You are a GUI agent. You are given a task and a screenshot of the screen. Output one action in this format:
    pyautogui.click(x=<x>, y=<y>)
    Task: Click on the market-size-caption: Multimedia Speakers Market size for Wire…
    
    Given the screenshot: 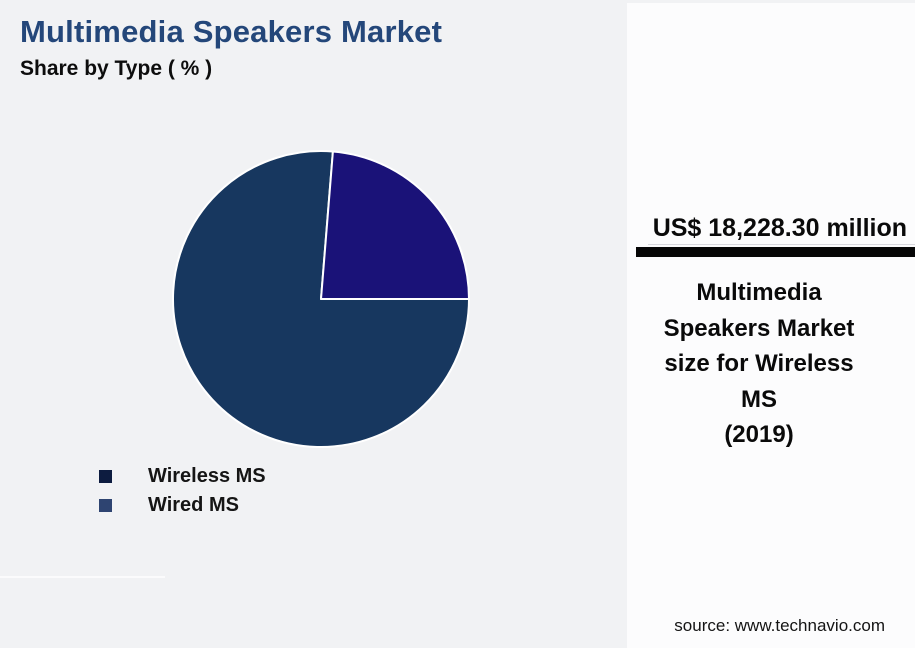 What is the action you would take?
    pyautogui.click(x=759, y=363)
    